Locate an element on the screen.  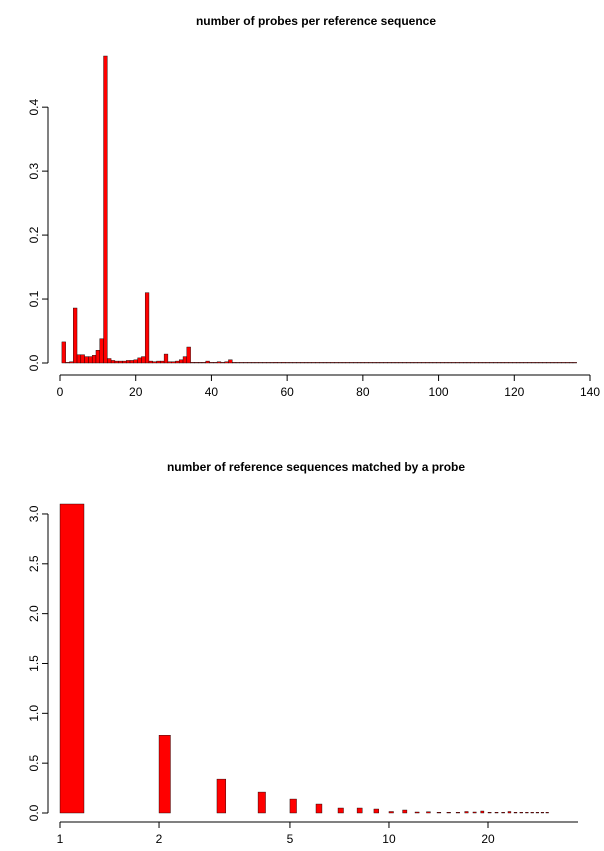
chart1-x-tick-label: 60 is located at coordinates (287, 392).